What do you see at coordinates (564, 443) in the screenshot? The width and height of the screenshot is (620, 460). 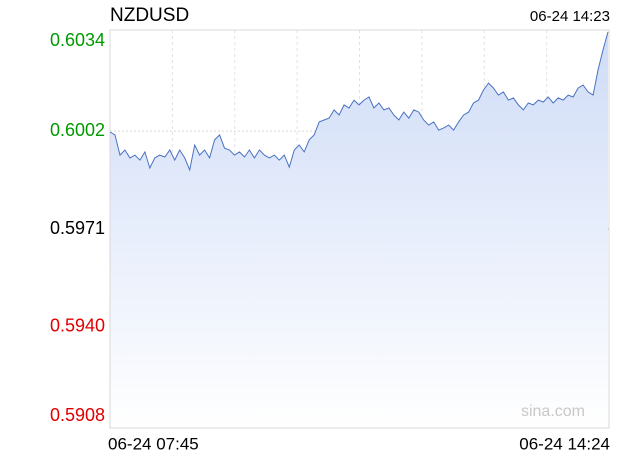 I see `x-tick-label: 06-24 14:24` at bounding box center [564, 443].